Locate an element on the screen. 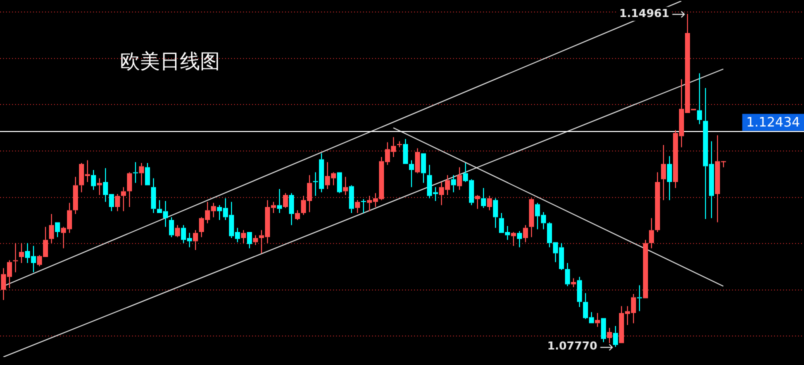 This screenshot has width=804, height=365. annotation: 1.14961 is located at coordinates (644, 13).